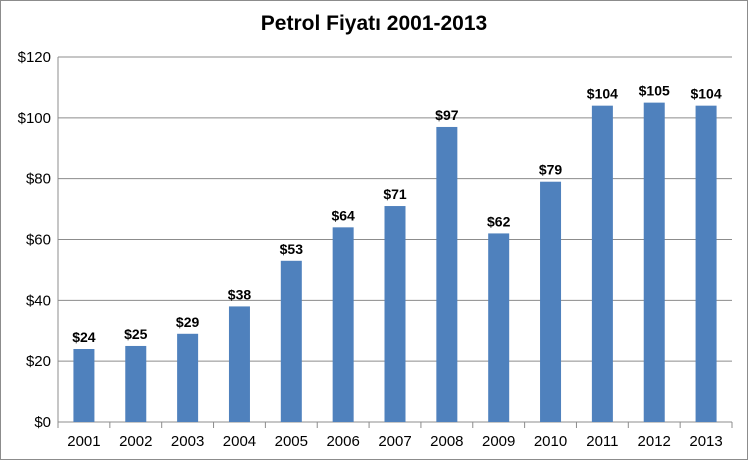  Describe the element at coordinates (83, 441) in the screenshot. I see `x-tick-label: 2001` at that location.